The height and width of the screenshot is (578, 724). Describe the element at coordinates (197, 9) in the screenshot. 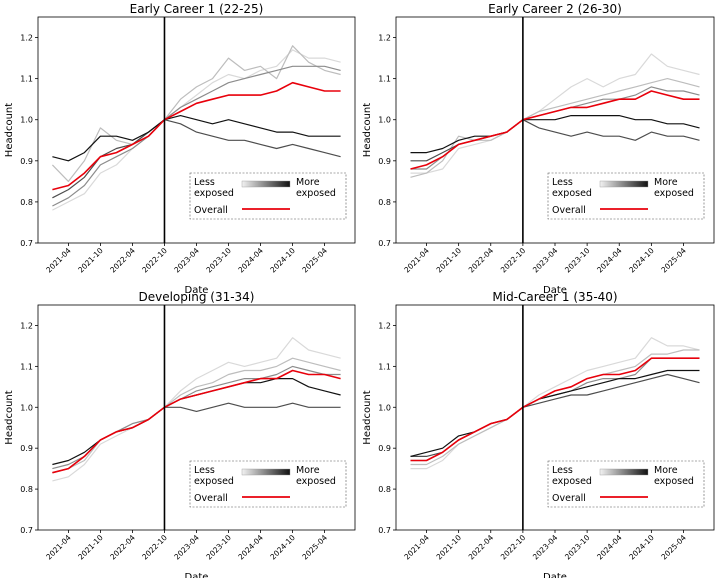

I see `panel-title: Early Career 1 (22-25)` at that location.